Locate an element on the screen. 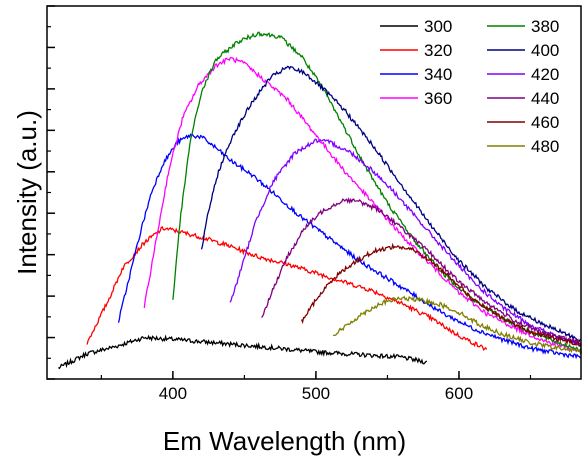 The width and height of the screenshot is (582, 458). y-axis-title: Intensity (a.u.) is located at coordinates (27, 192).